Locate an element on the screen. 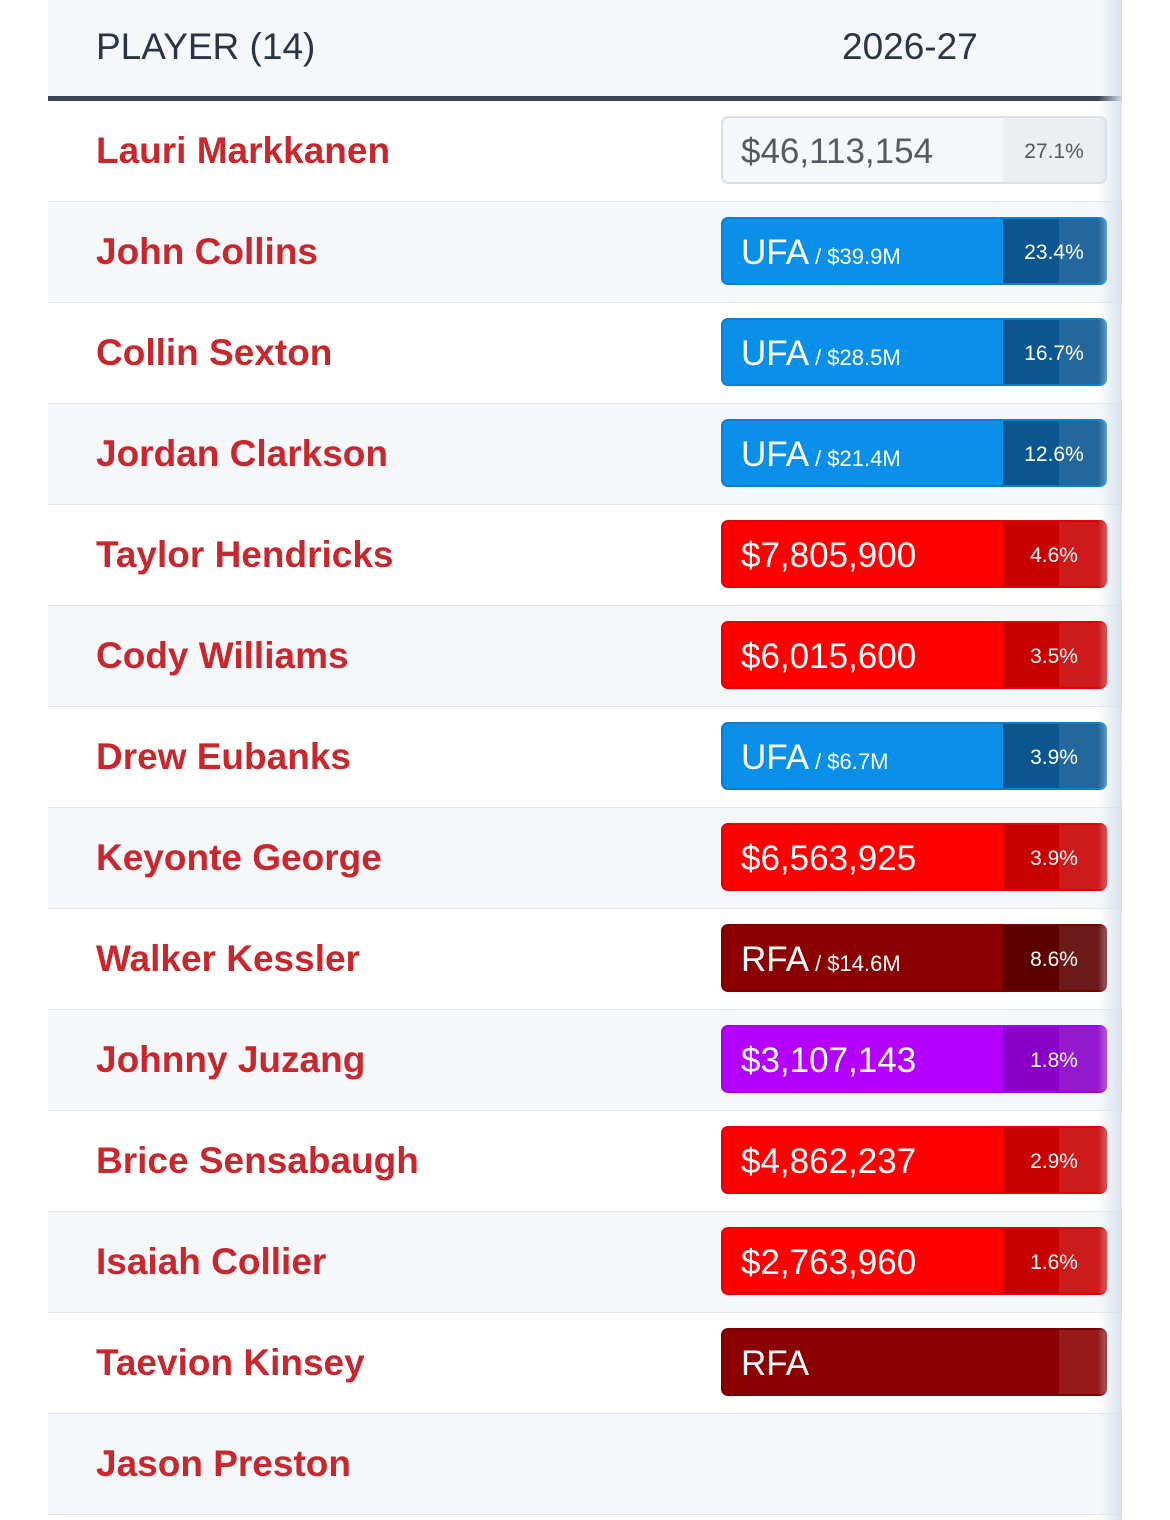 This screenshot has width=1170, height=1520. player-name-link: Lauri Markkanen is located at coordinates (243, 150).